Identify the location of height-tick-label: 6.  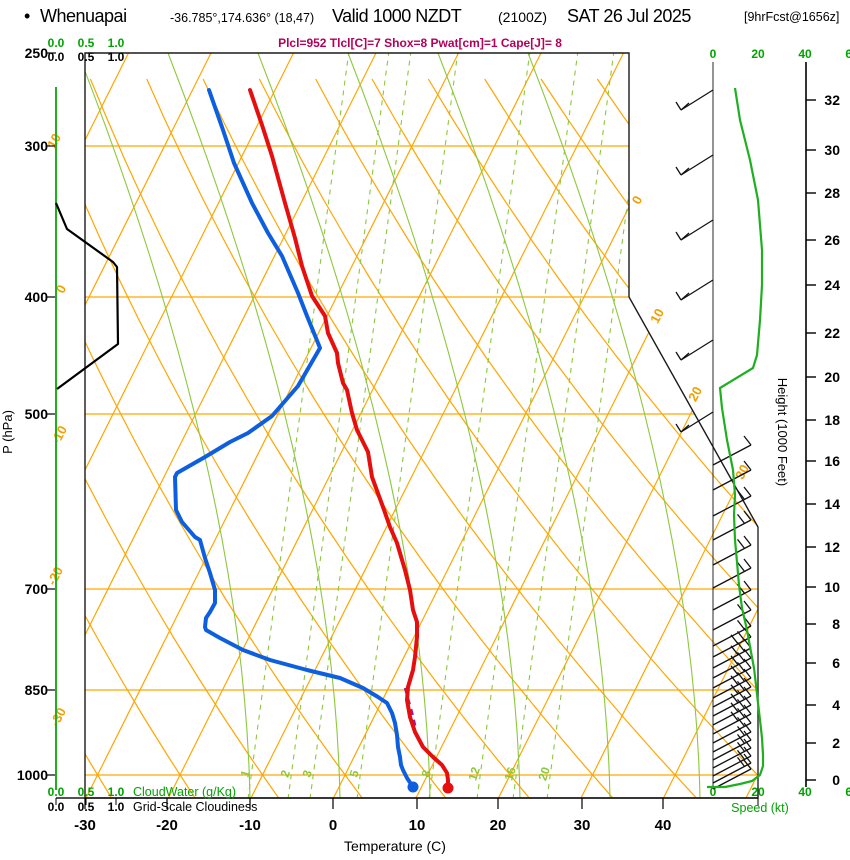
(836, 663).